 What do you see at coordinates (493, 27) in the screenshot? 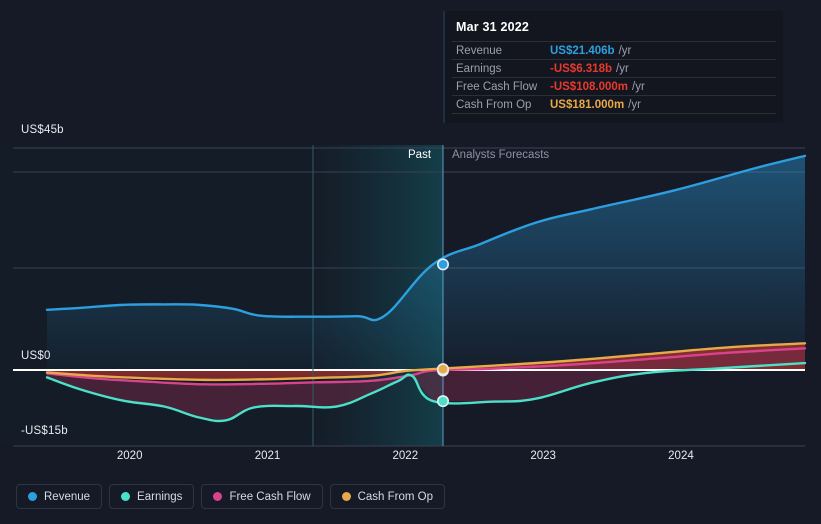
I see `tooltip-title: Mar 31 2022` at bounding box center [493, 27].